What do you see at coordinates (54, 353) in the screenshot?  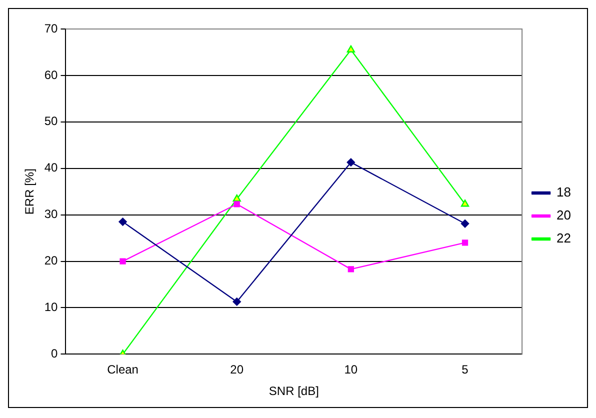 I see `y-tick-label: 0` at bounding box center [54, 353].